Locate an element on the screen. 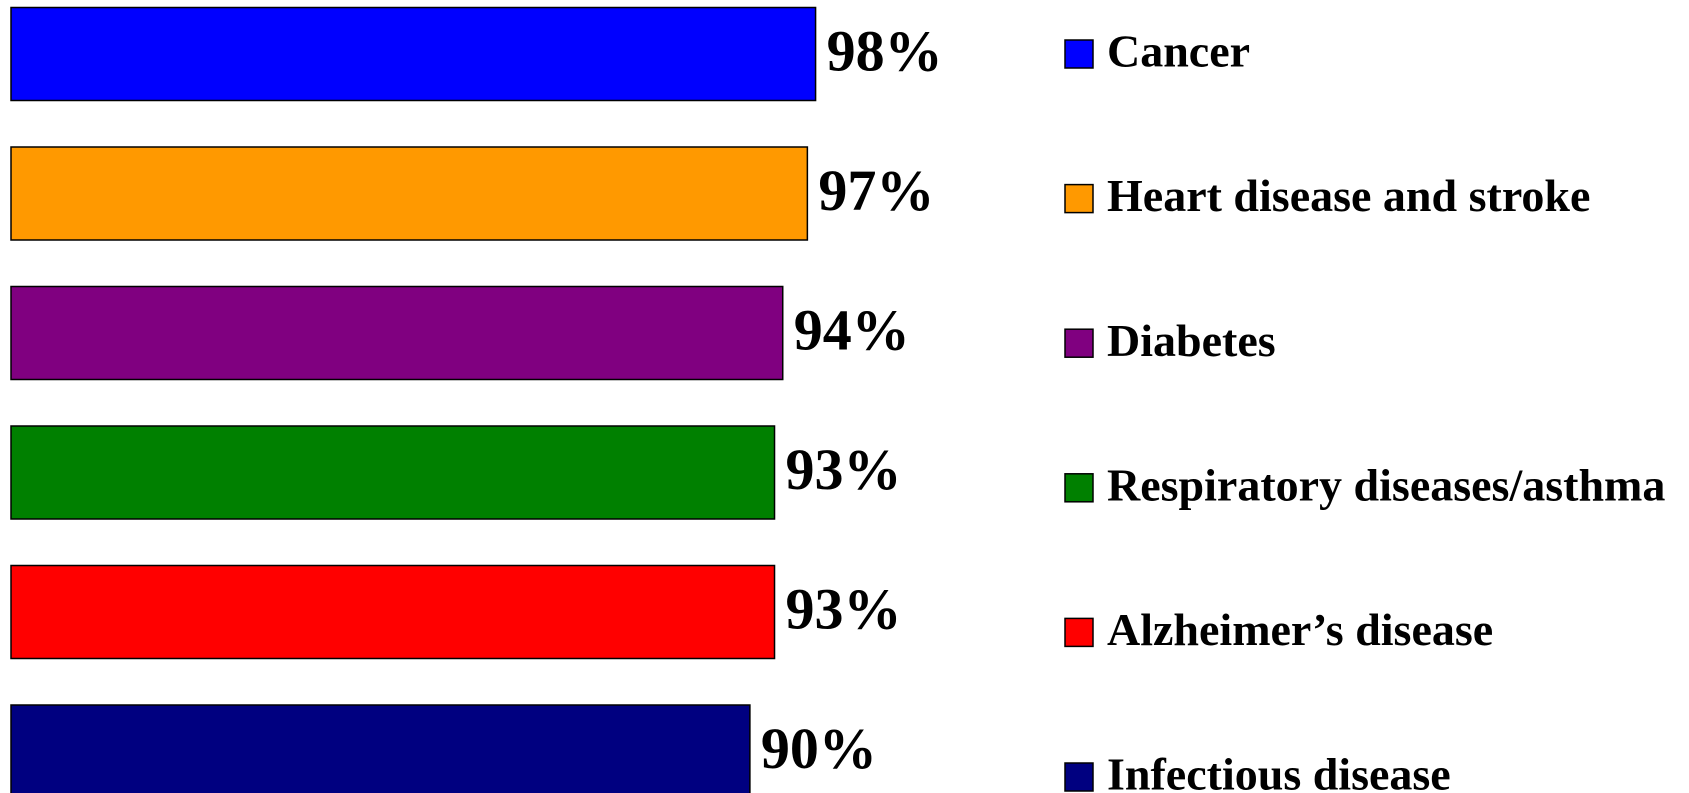  legend-label: Infectious disease is located at coordinates (1279, 771).